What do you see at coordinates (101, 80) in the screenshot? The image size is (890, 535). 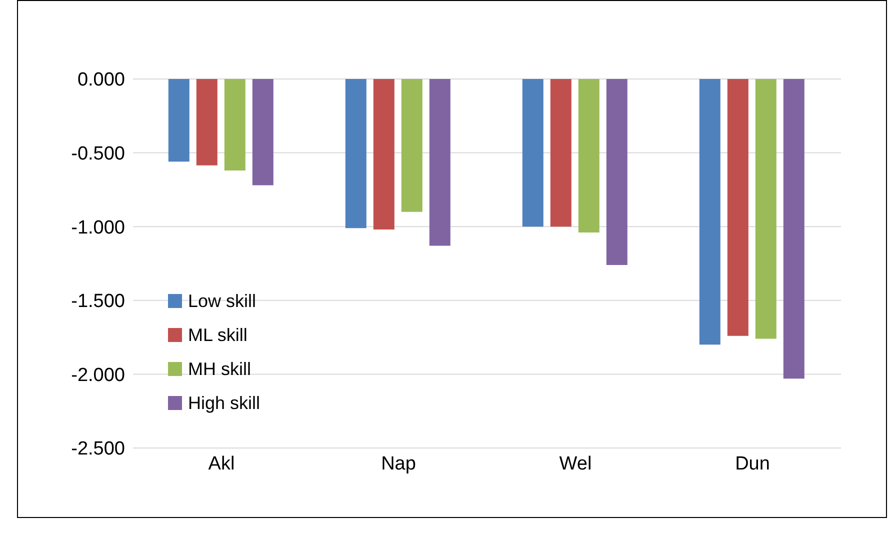 I see `y-tick-label: 0.000` at bounding box center [101, 80].